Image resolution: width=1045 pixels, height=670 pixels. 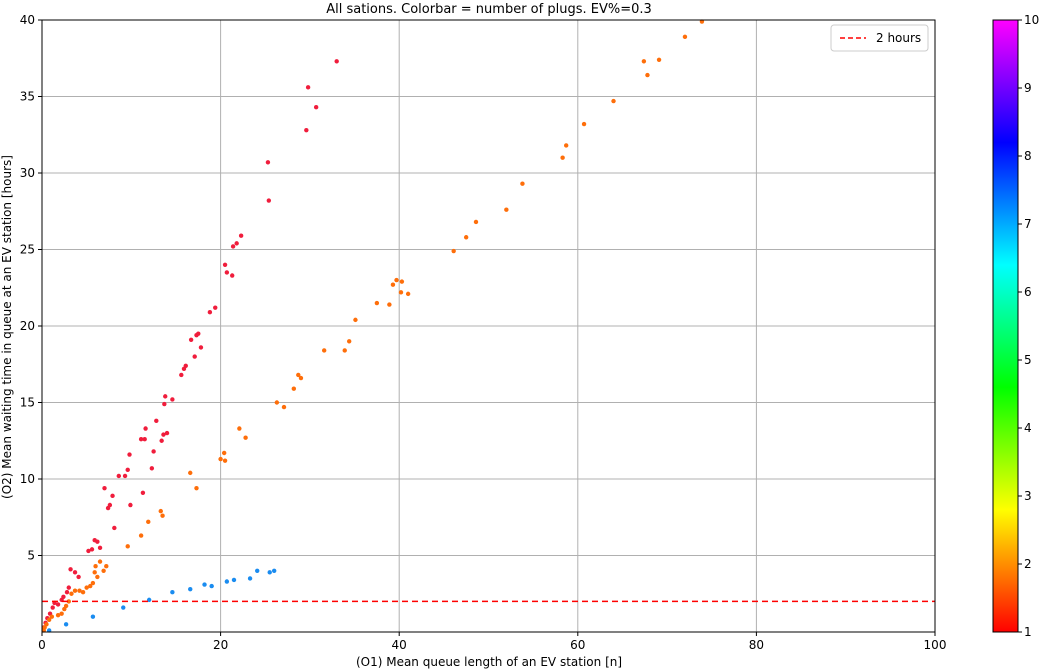 I want to click on legend-label: 2 hours, so click(x=898, y=38).